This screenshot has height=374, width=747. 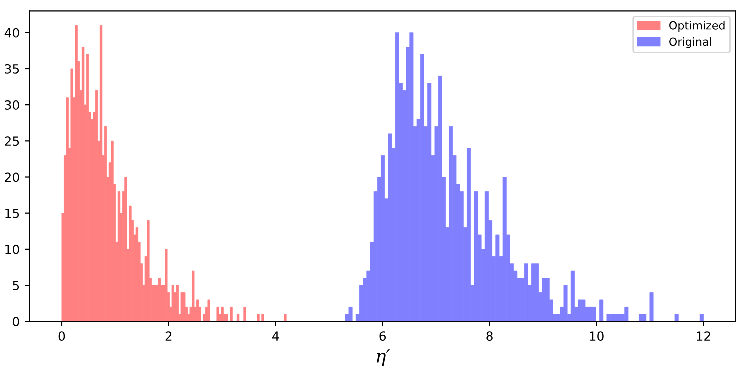 I want to click on x-tick-label: 0, so click(x=62, y=337).